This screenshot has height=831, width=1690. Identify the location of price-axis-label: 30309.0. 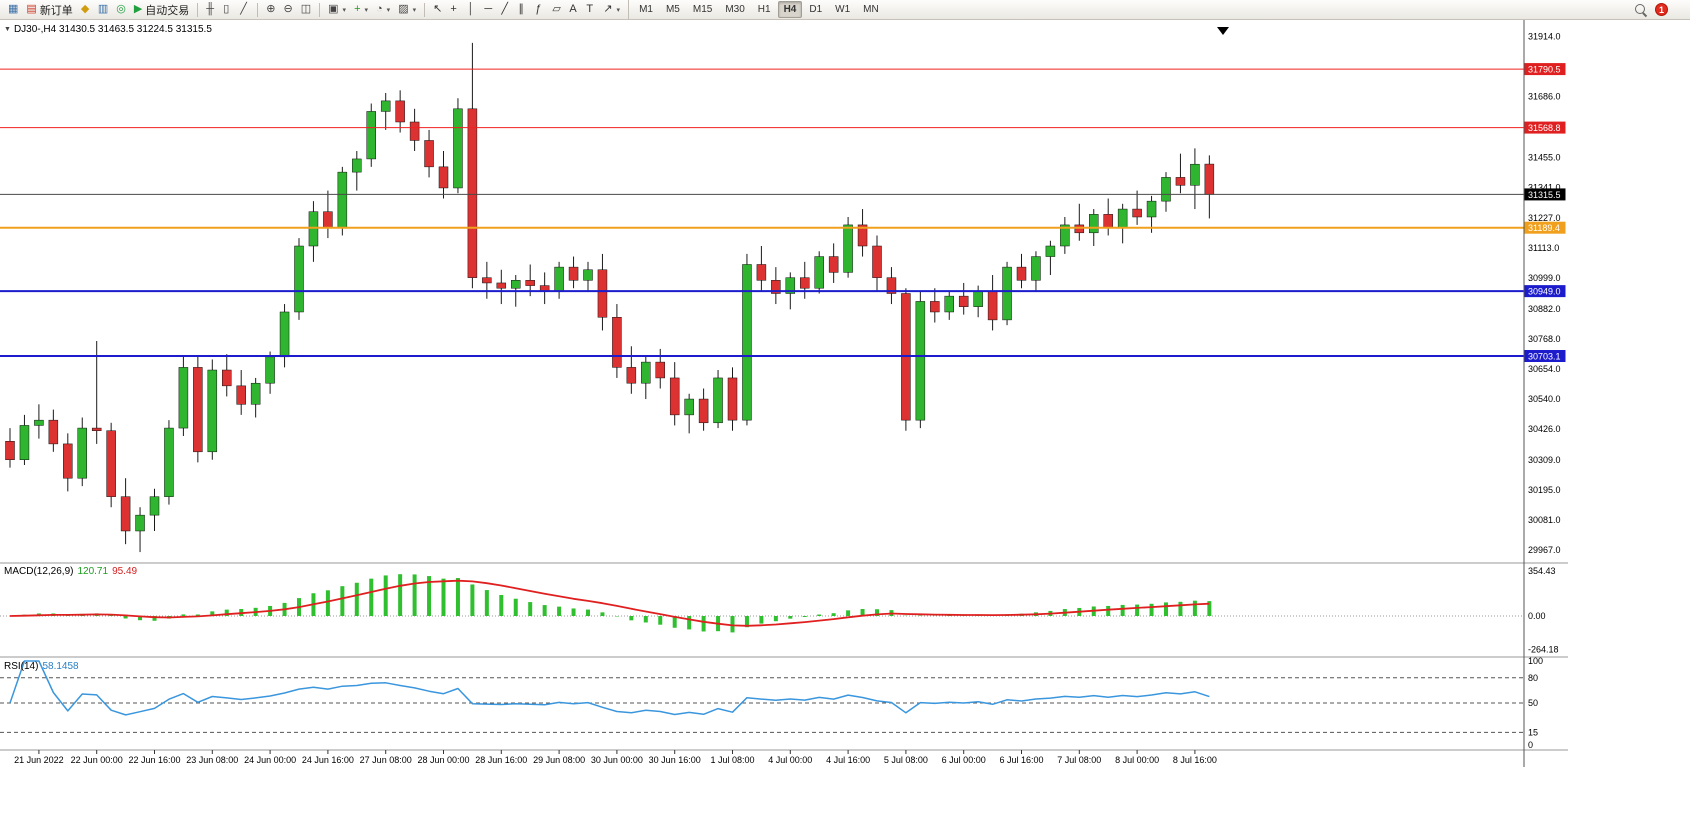
(1544, 460).